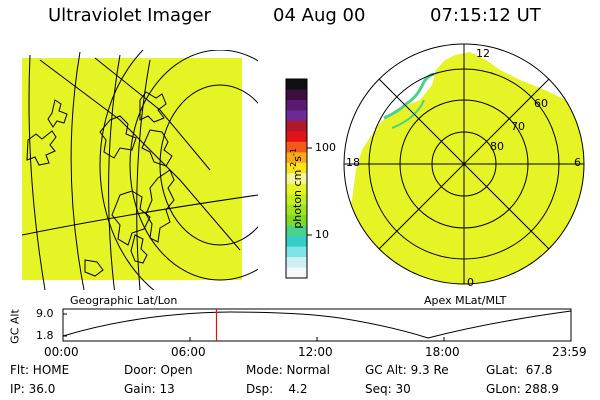  Describe the element at coordinates (569, 352) in the screenshot. I see `time-tick-2359: 23:59` at that location.